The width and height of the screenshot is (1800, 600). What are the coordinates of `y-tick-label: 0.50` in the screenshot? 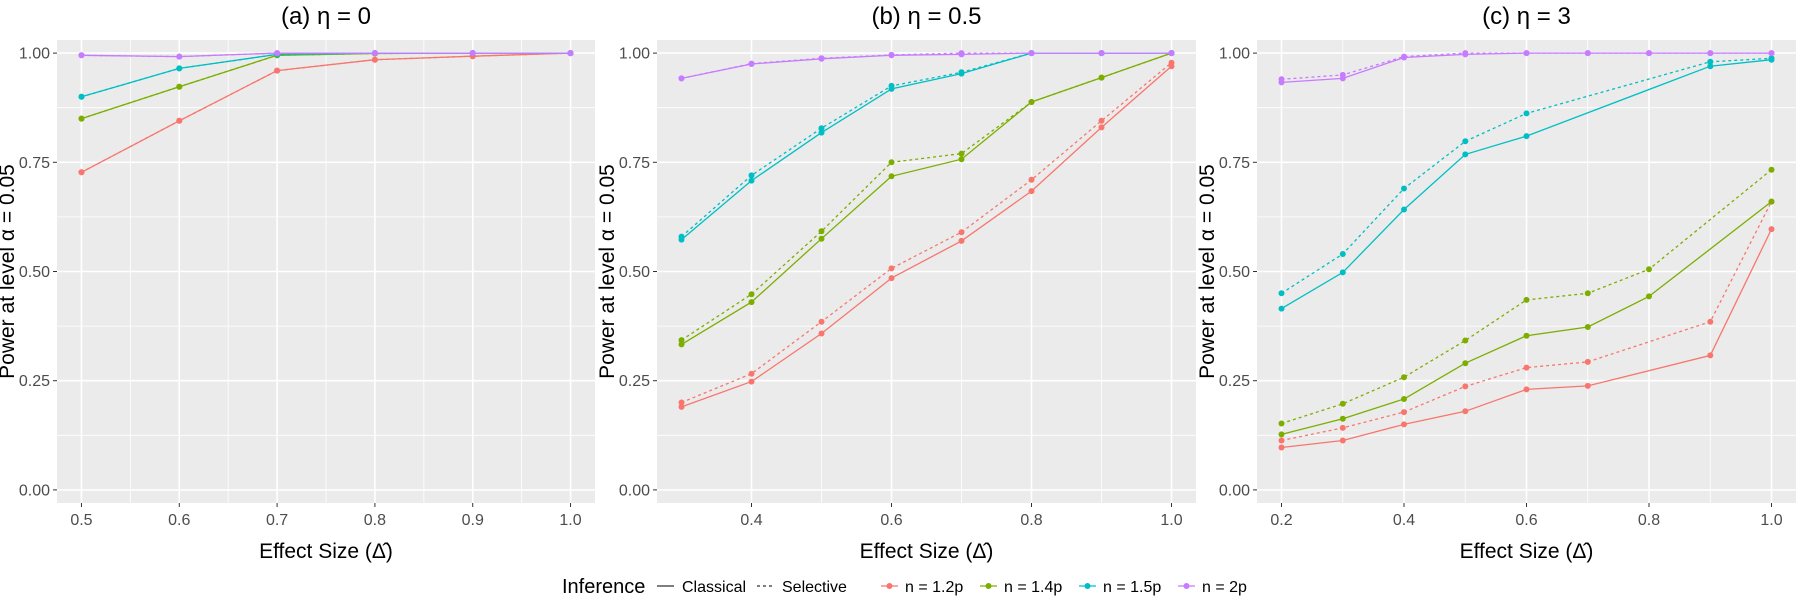 It's located at (634, 272).